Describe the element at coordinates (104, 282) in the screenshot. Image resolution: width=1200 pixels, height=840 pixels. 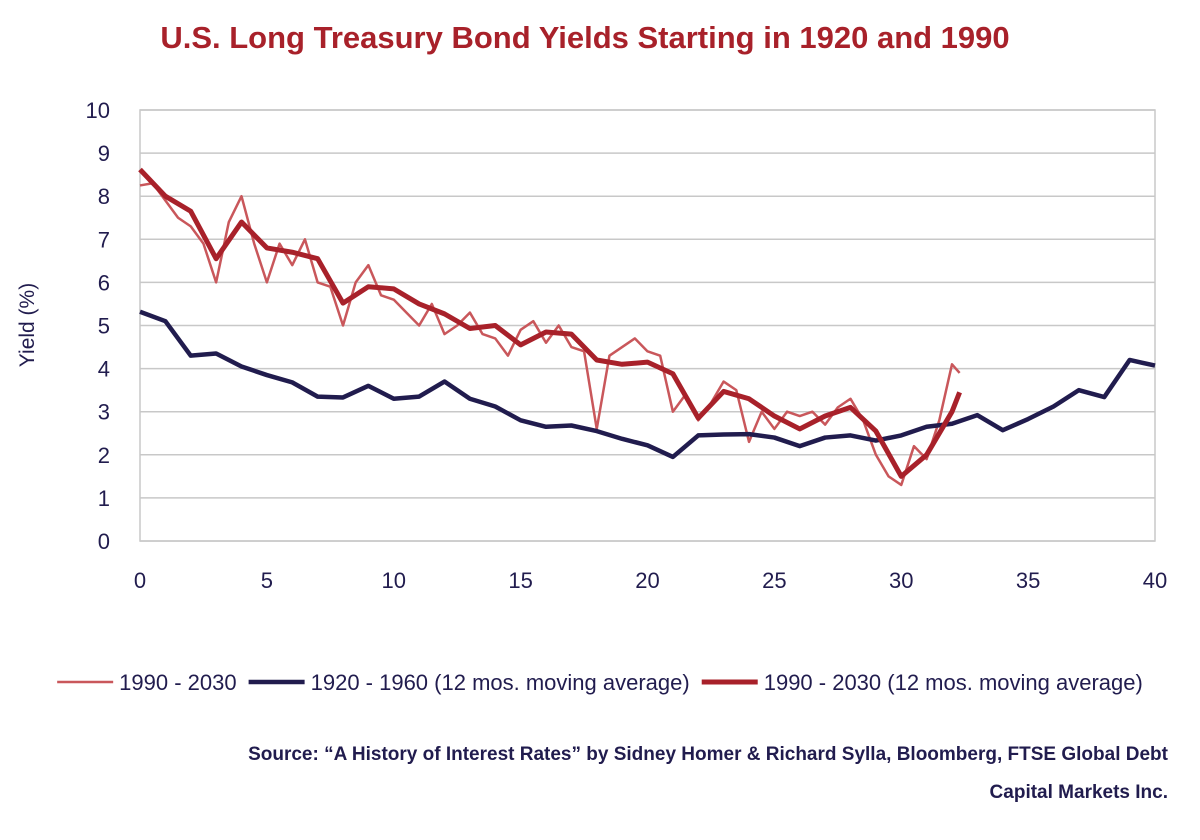
I see `y-tick-label: 6` at that location.